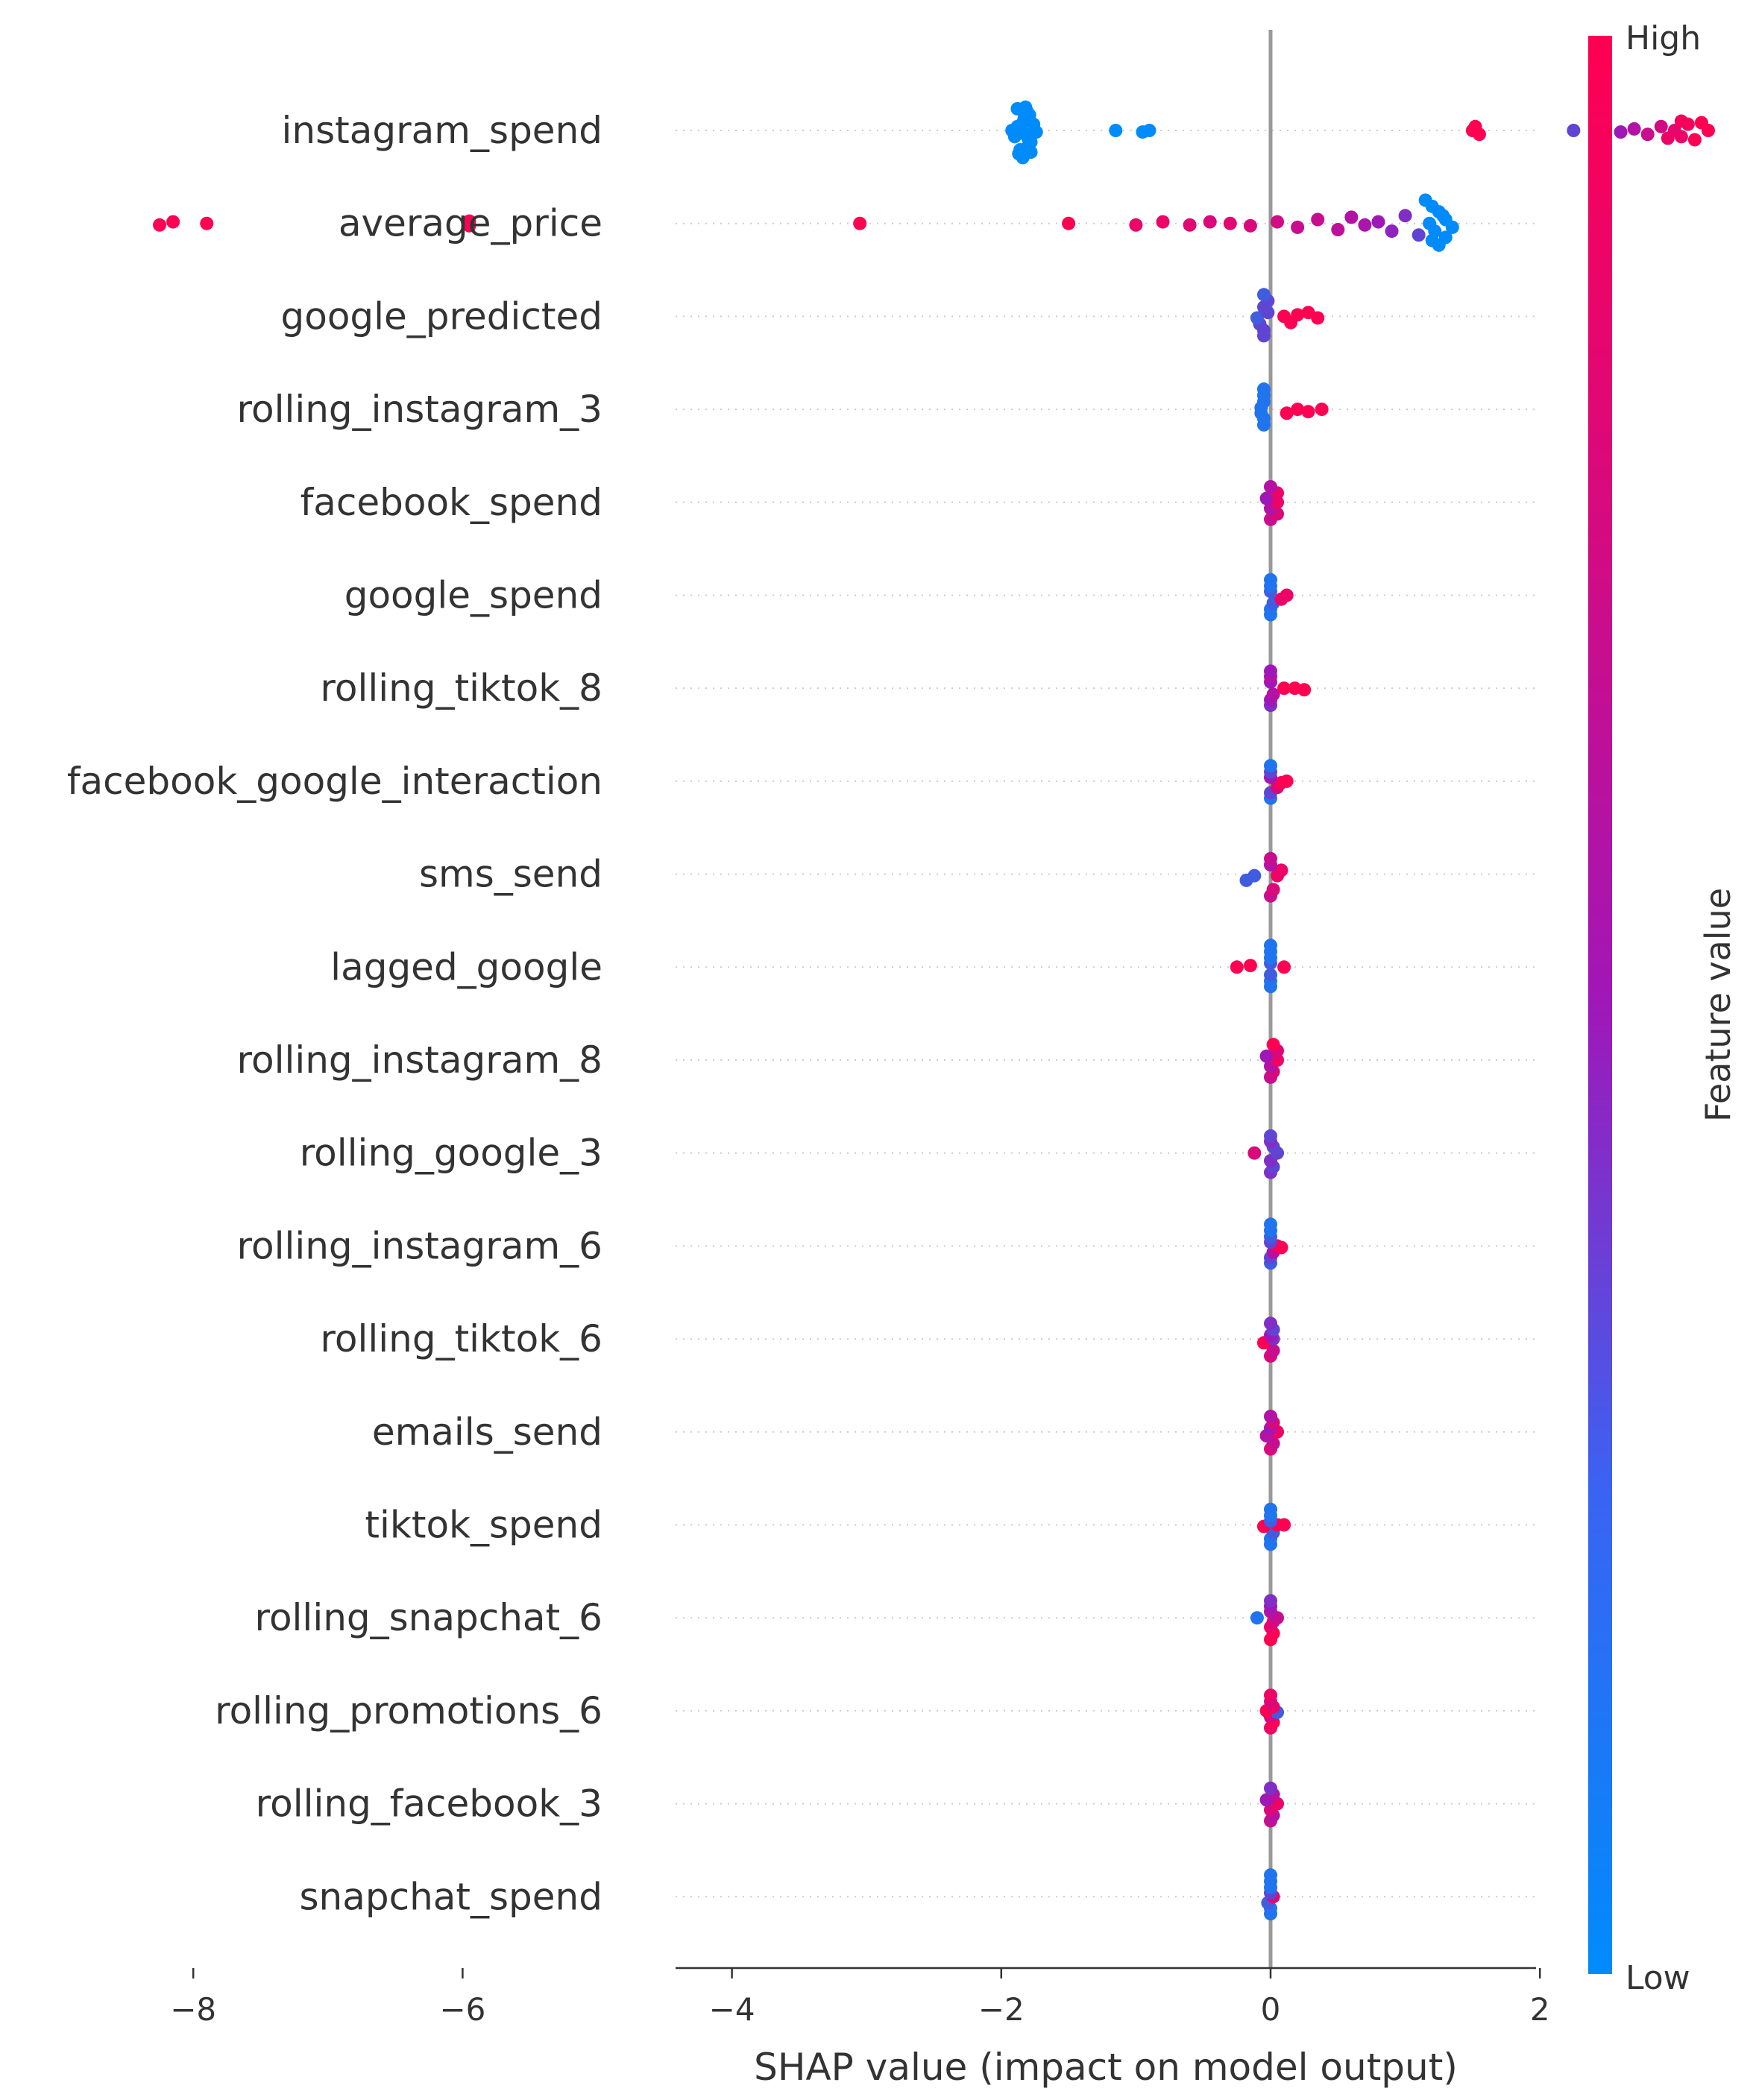  I want to click on colorbar-low-label: Low, so click(1658, 1978).